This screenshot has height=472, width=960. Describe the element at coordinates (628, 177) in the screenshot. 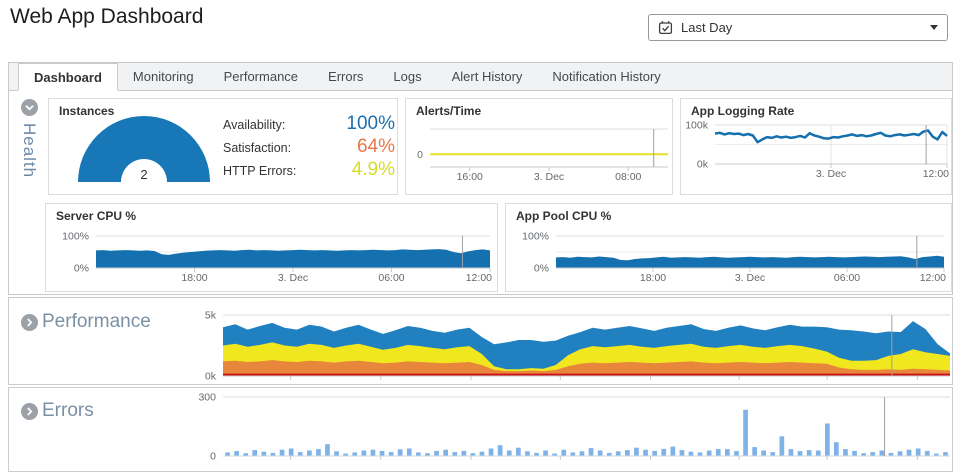

I see `svg-text: 08:00` at that location.